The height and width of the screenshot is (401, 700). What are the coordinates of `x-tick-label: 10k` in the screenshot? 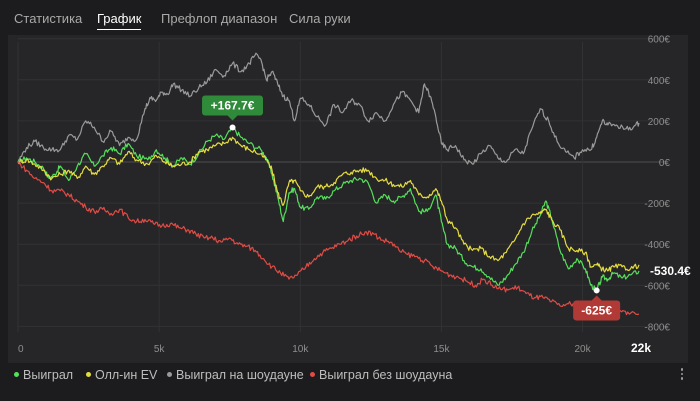 It's located at (300, 349).